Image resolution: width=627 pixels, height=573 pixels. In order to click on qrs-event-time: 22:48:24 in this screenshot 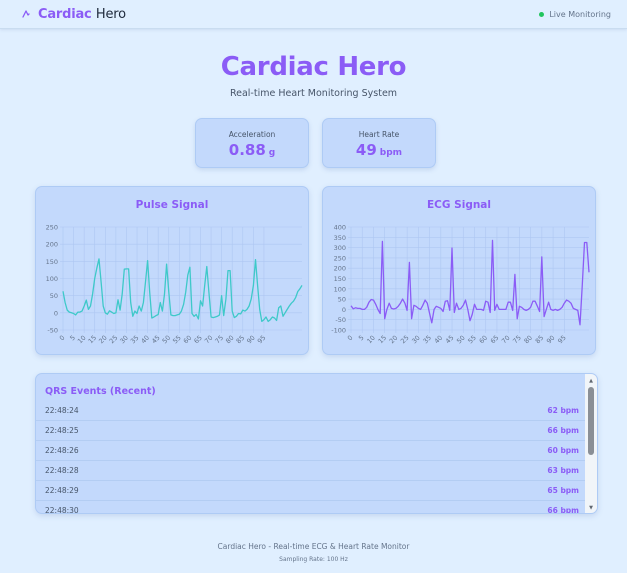, I will do `click(62, 410)`.